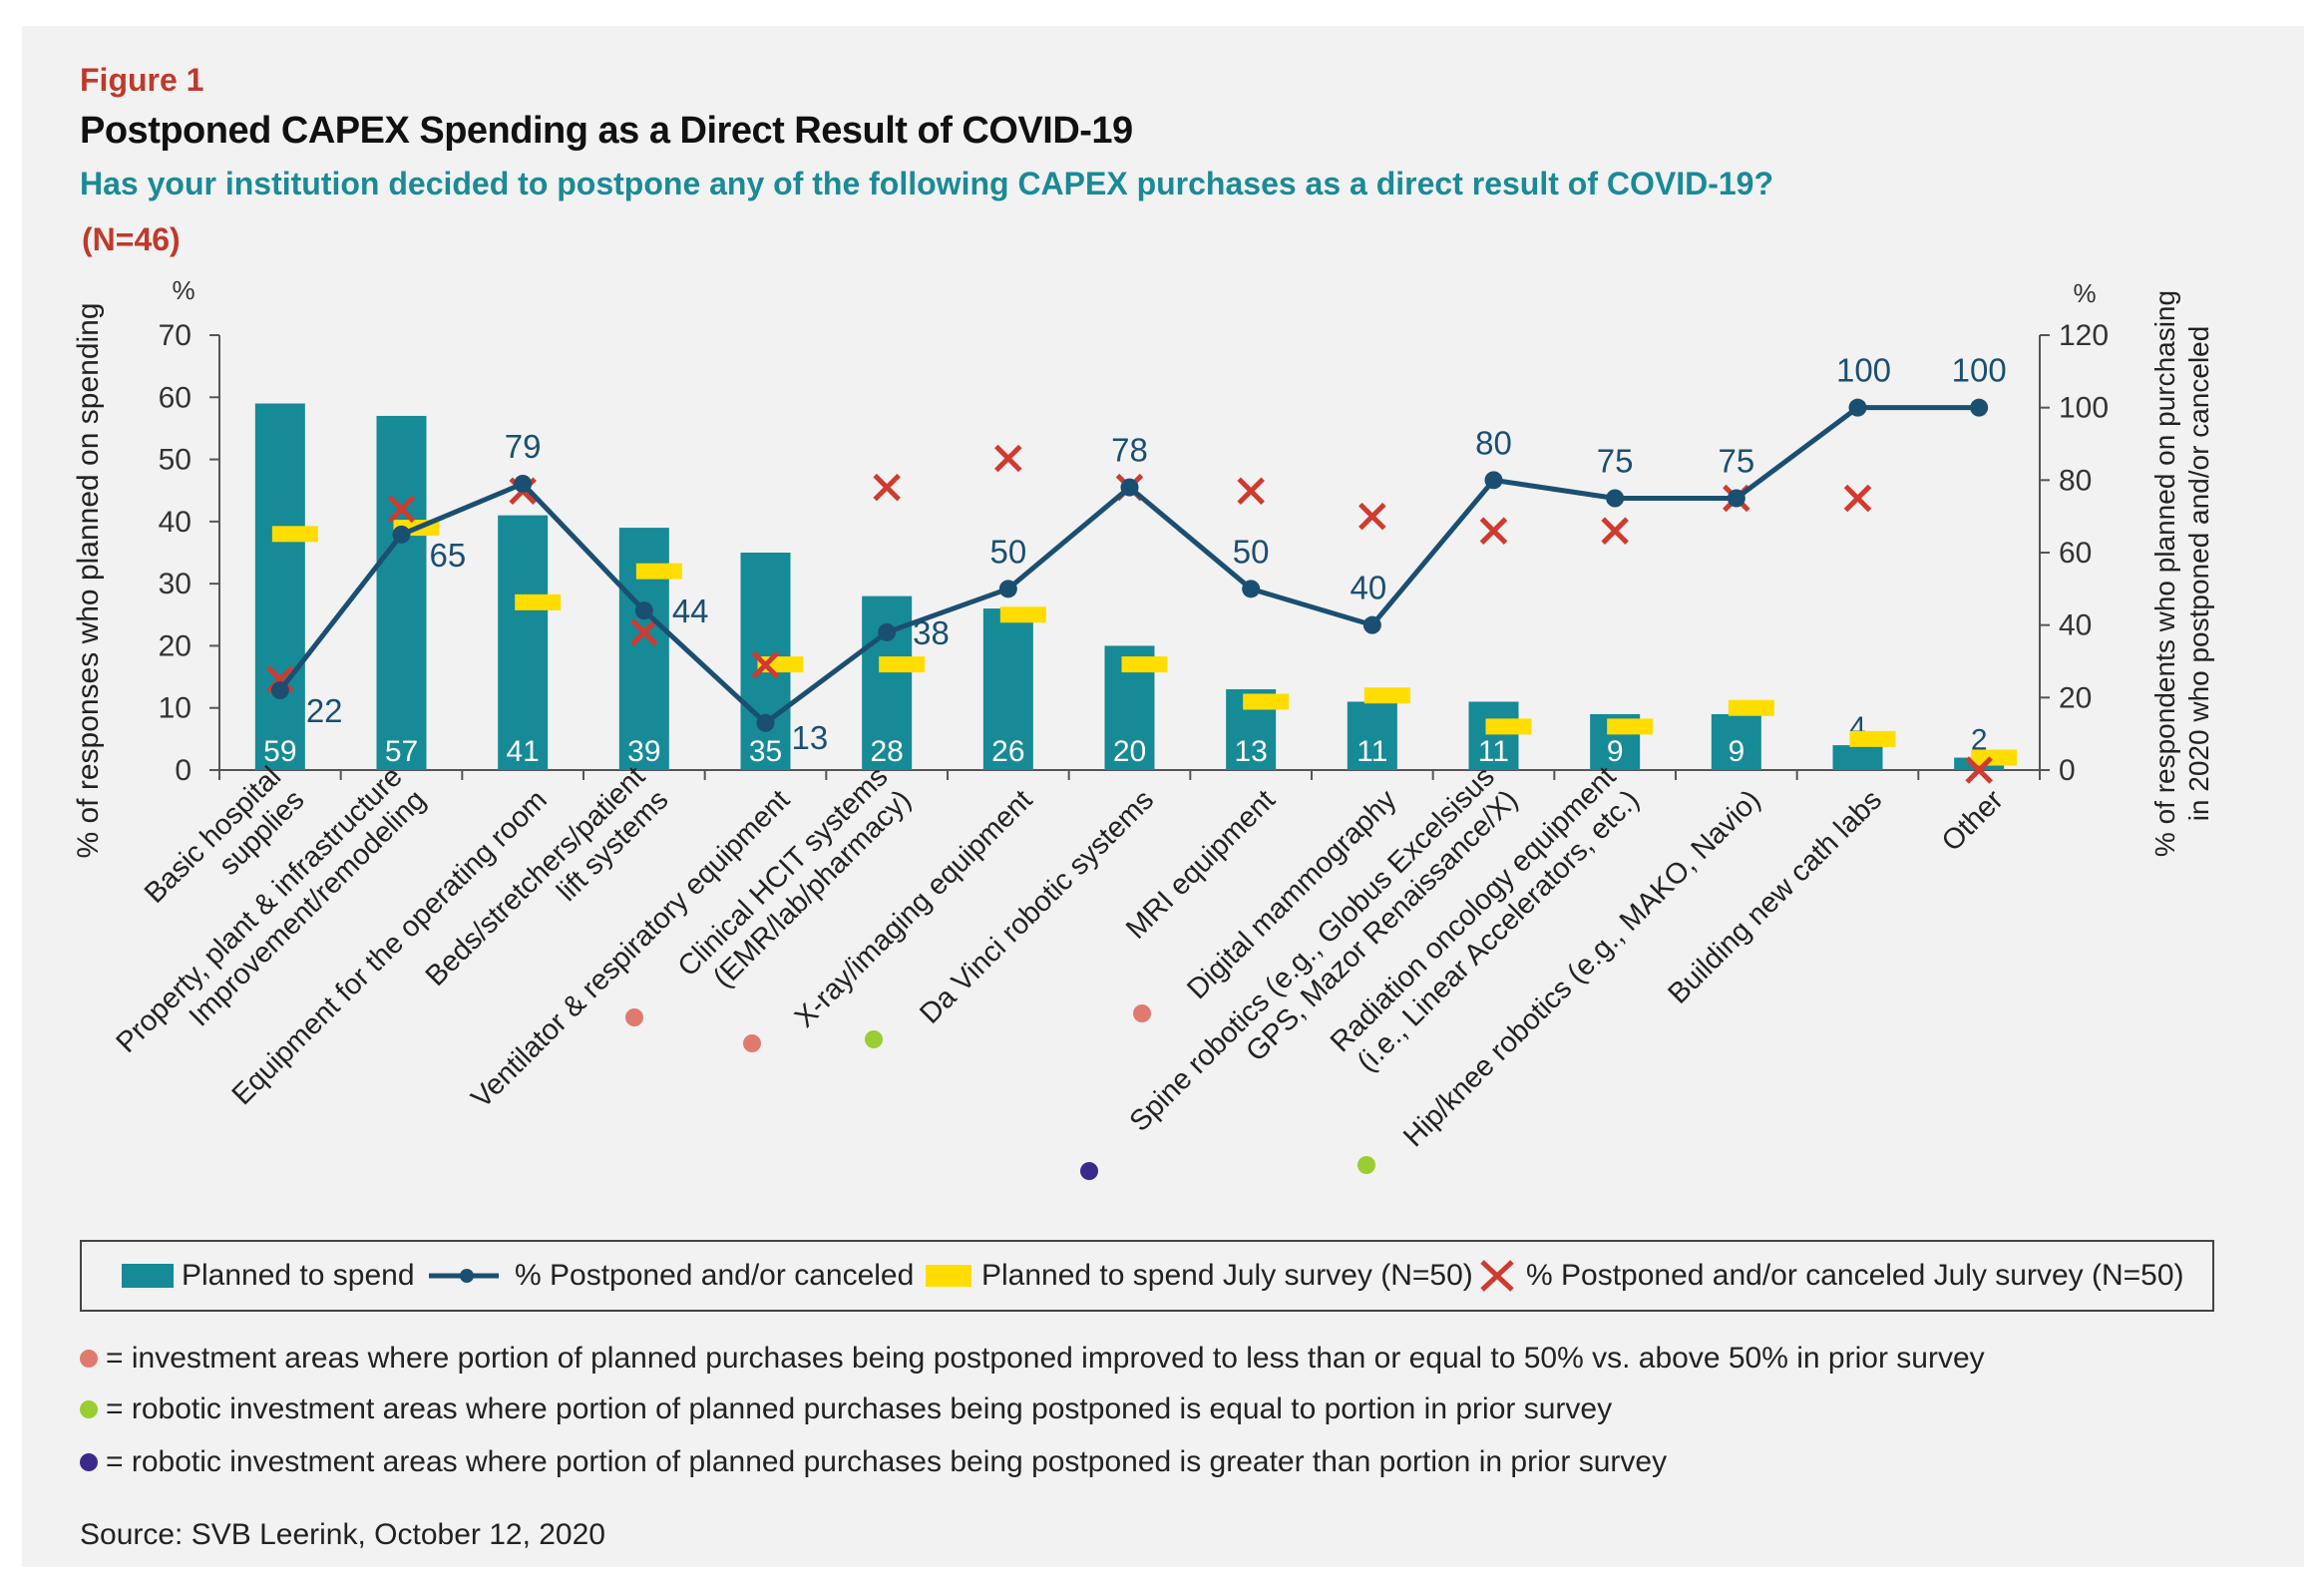 The height and width of the screenshot is (1585, 2324). Describe the element at coordinates (2075, 697) in the screenshot. I see `y-right-tick-label: 20` at that location.